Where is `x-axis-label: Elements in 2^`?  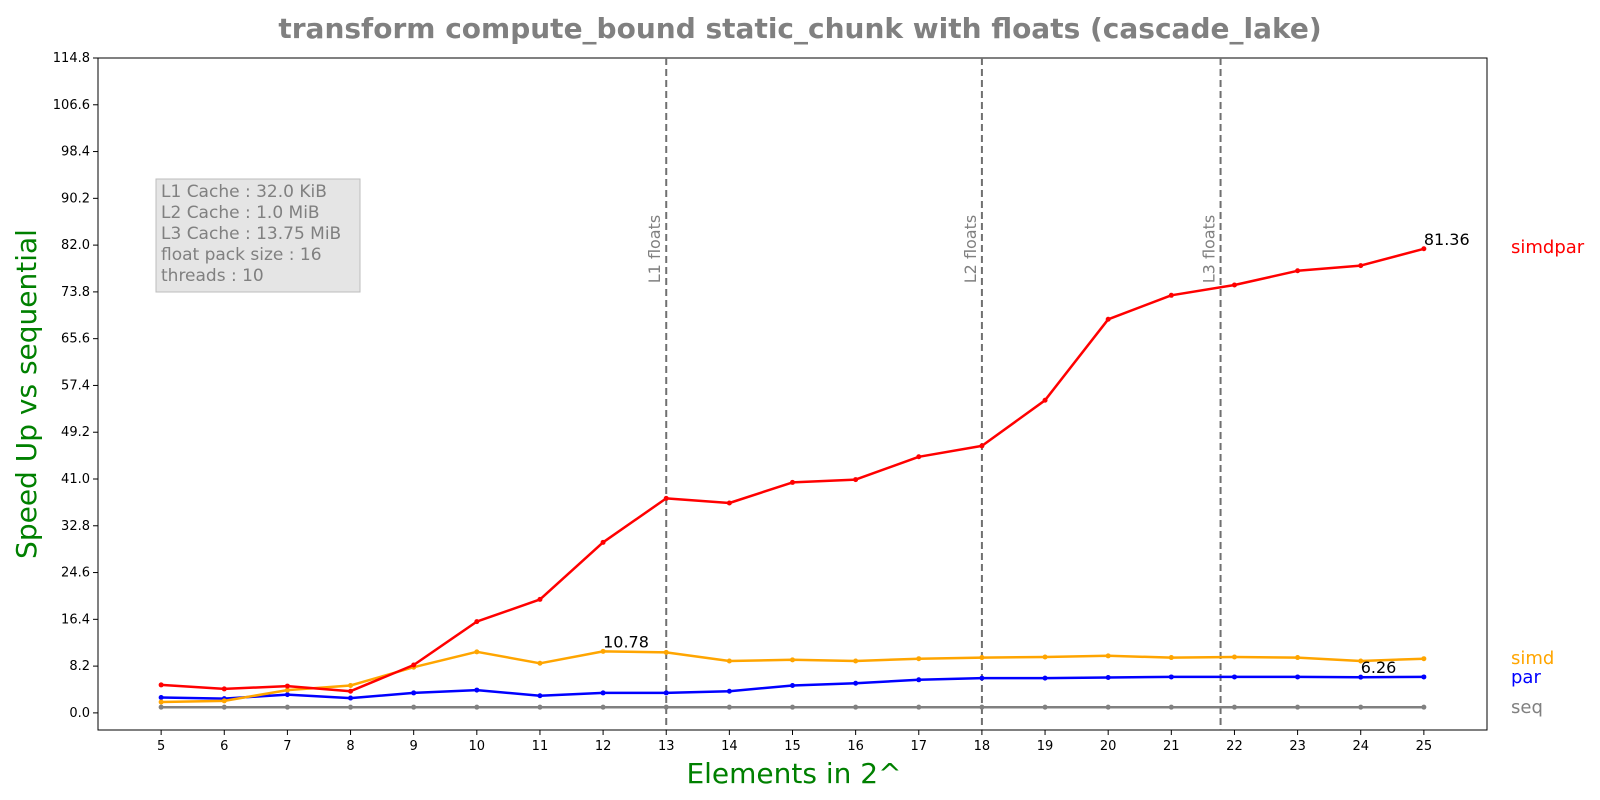 x-axis-label: Elements in 2^ is located at coordinates (793, 773).